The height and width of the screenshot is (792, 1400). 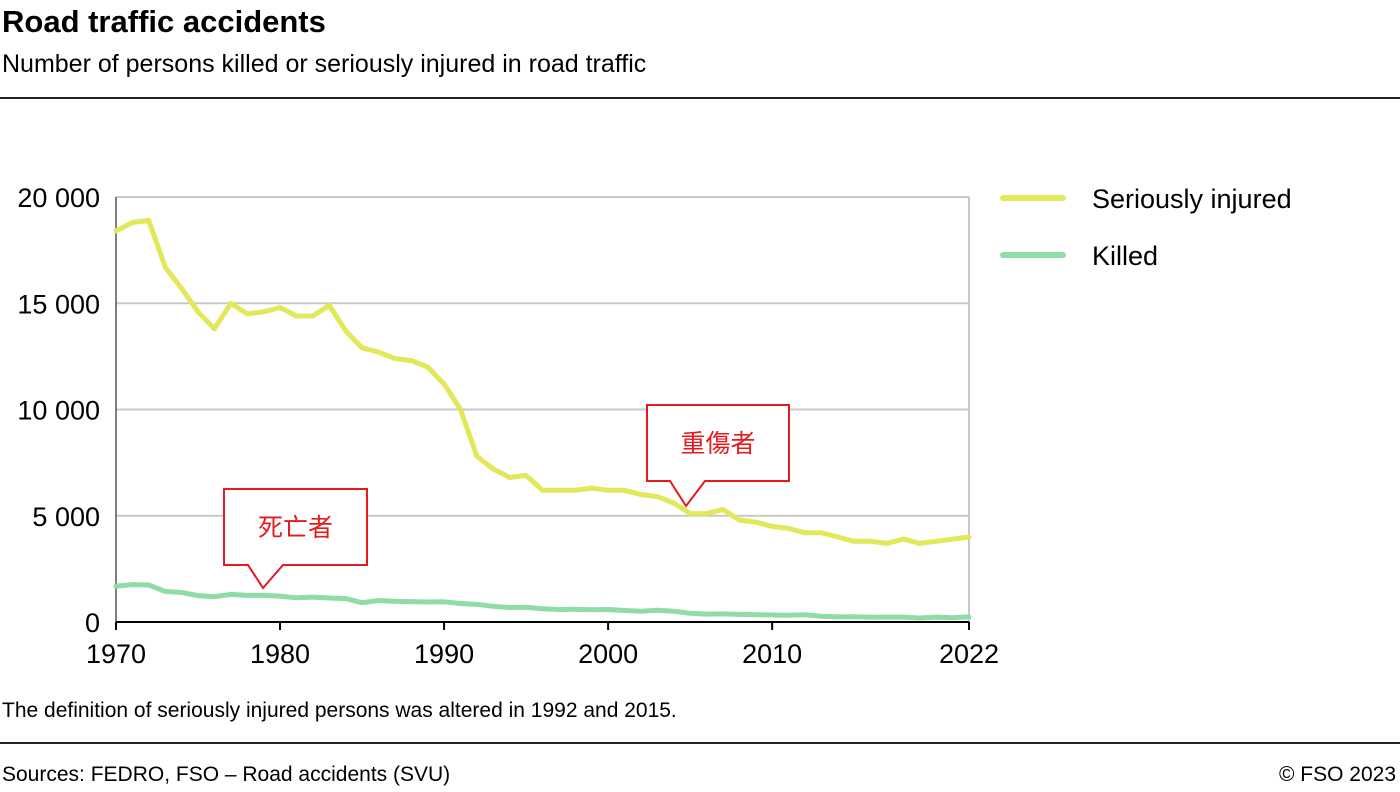 What do you see at coordinates (164, 21) in the screenshot?
I see `chart-title: Road traffic accidents` at bounding box center [164, 21].